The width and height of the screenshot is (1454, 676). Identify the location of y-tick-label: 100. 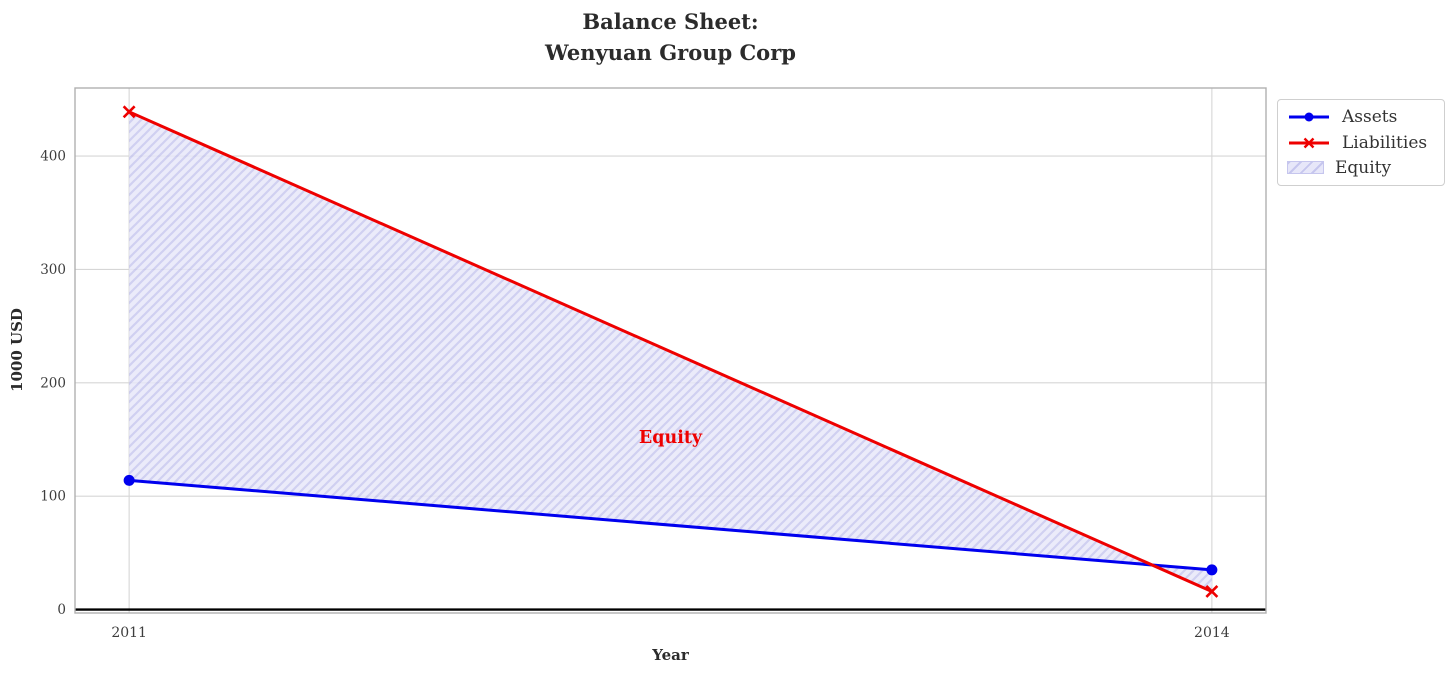
(53, 497).